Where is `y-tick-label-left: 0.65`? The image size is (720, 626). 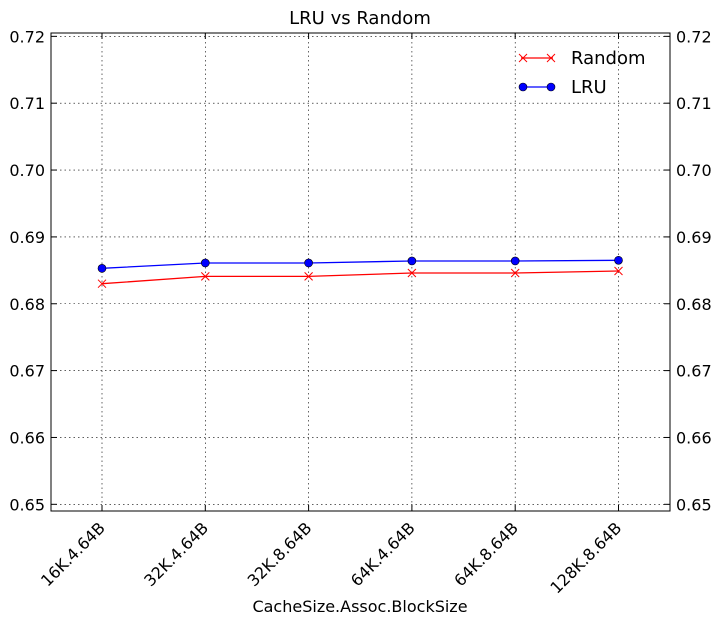
y-tick-label-left: 0.65 is located at coordinates (27, 504).